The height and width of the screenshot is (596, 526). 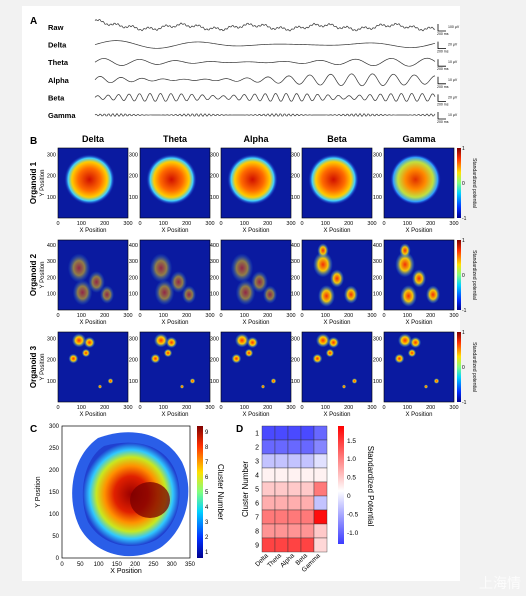 What do you see at coordinates (353, 487) in the screenshot?
I see `potential-colorbar-ticks: 1.5 1.0 0.5 0 -0.5 -1.0` at bounding box center [353, 487].